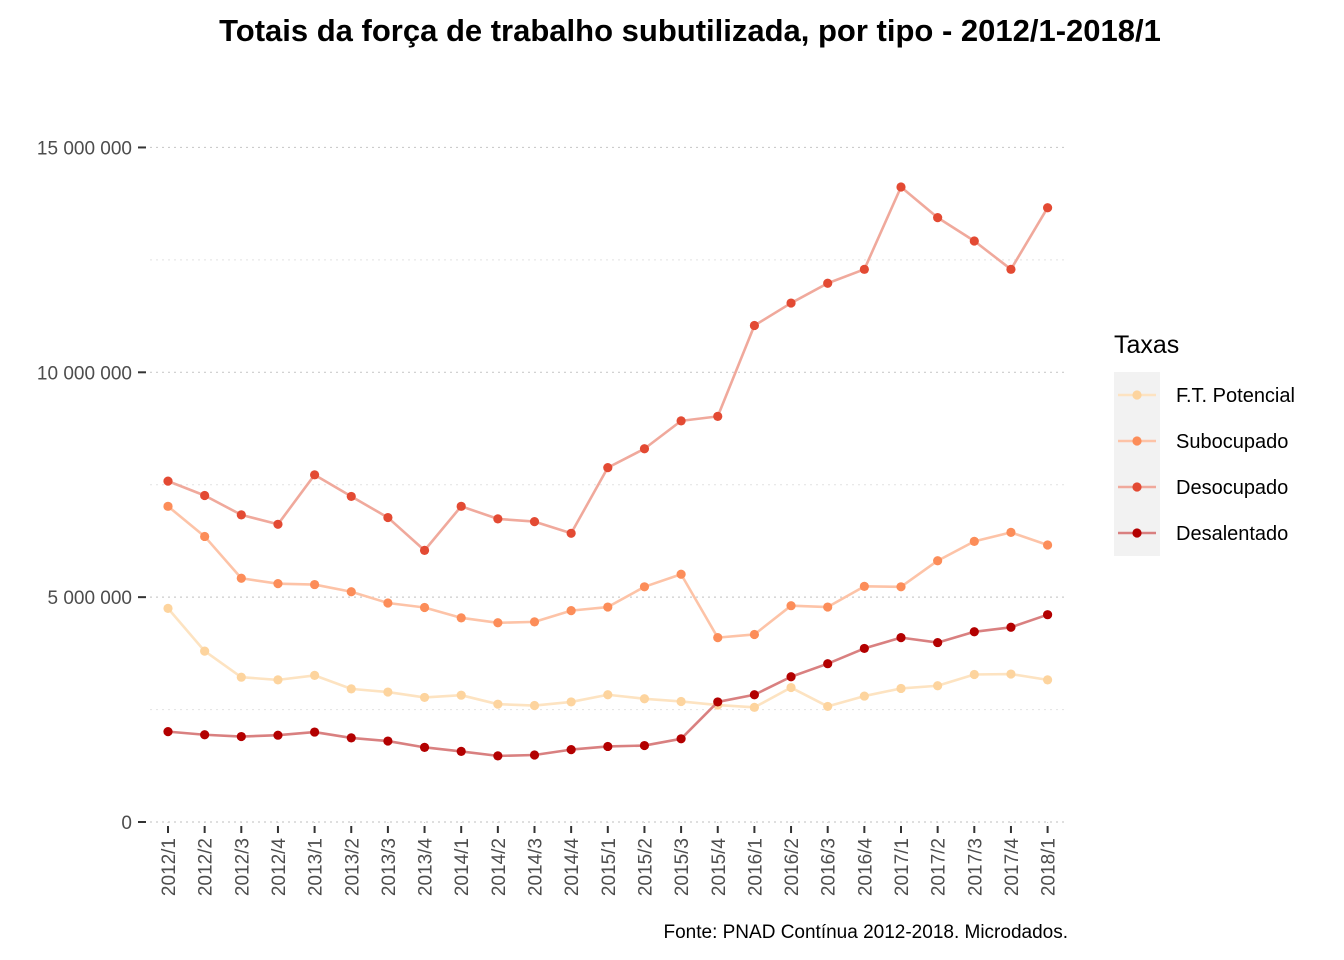  What do you see at coordinates (499, 867) in the screenshot?
I see `x-tick-label: 2014/2` at bounding box center [499, 867].